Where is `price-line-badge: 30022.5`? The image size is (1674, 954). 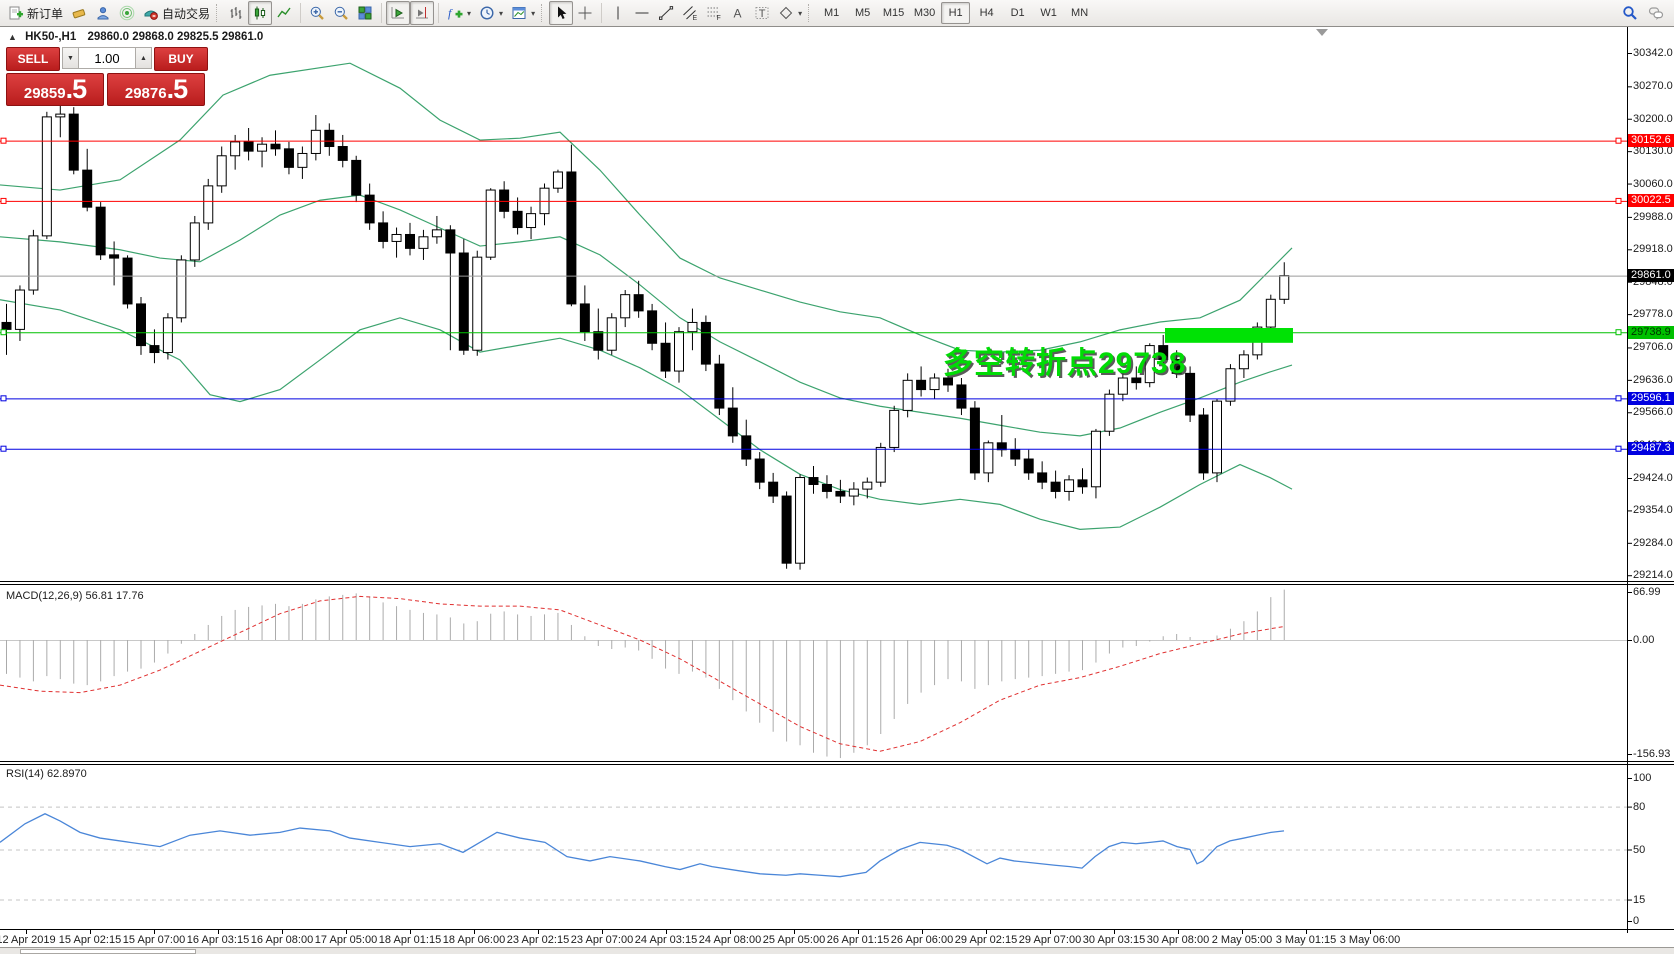 price-line-badge: 30022.5 is located at coordinates (1651, 201).